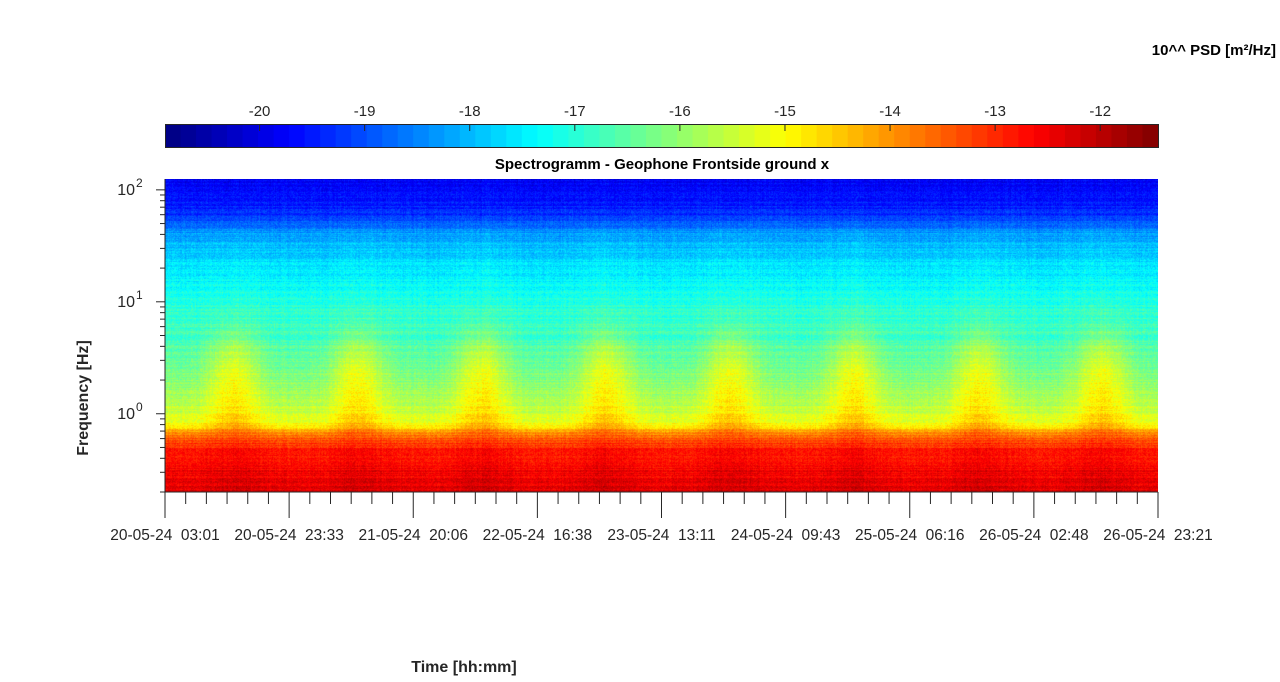  Describe the element at coordinates (365, 111) in the screenshot. I see `colorbar-tick-label: -19` at that location.